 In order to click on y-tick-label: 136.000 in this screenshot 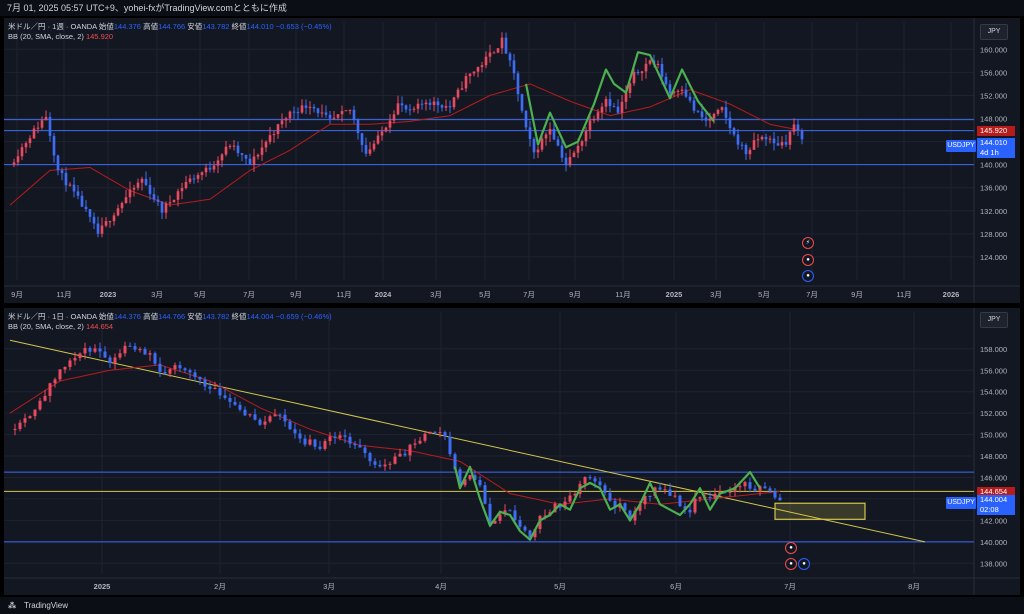, I will do `click(993, 188)`.